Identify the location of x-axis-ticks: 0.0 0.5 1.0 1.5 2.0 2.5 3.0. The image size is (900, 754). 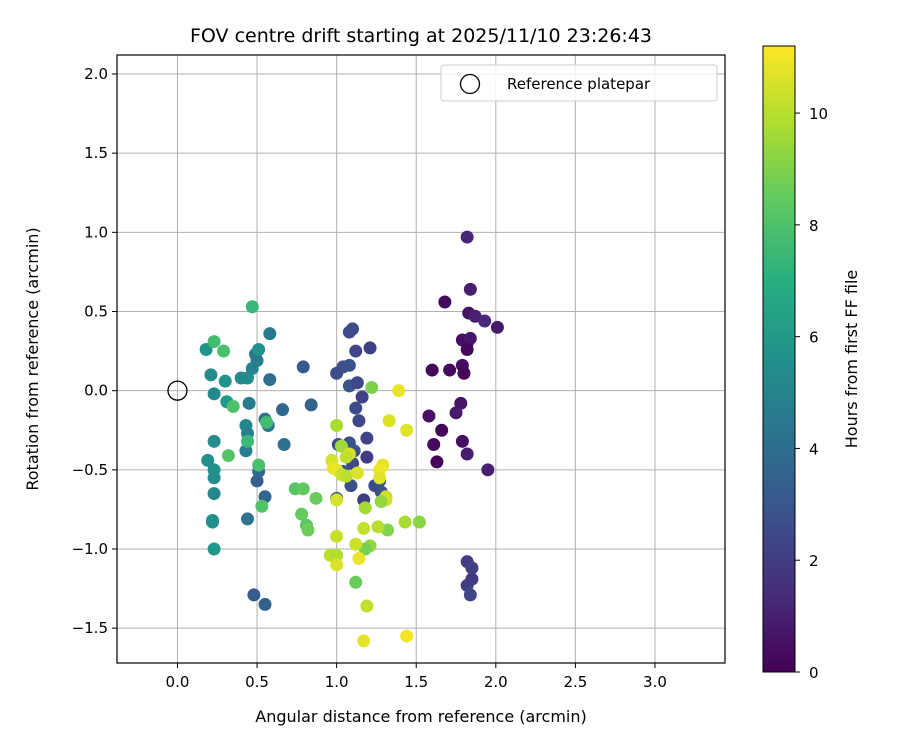
(416, 677).